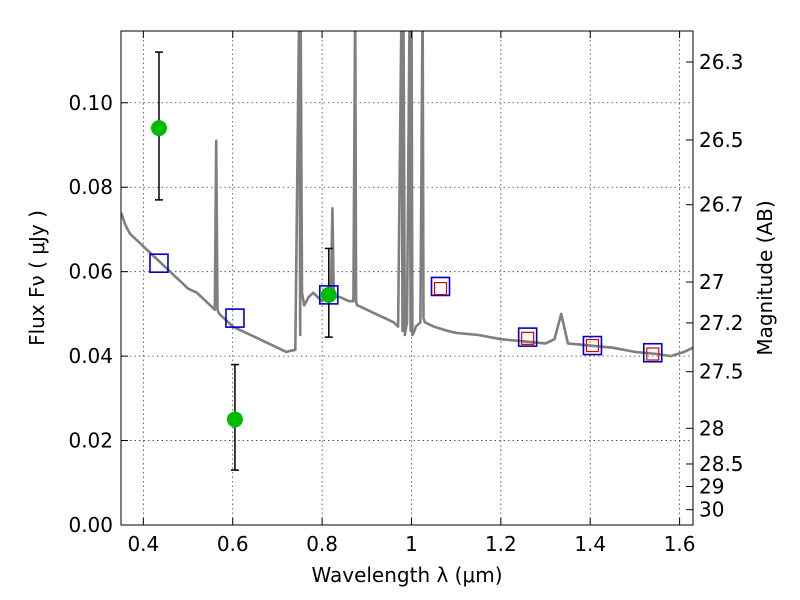 Image resolution: width=800 pixels, height=600 pixels. What do you see at coordinates (90, 103) in the screenshot?
I see `y-tick-label: 0.10` at bounding box center [90, 103].